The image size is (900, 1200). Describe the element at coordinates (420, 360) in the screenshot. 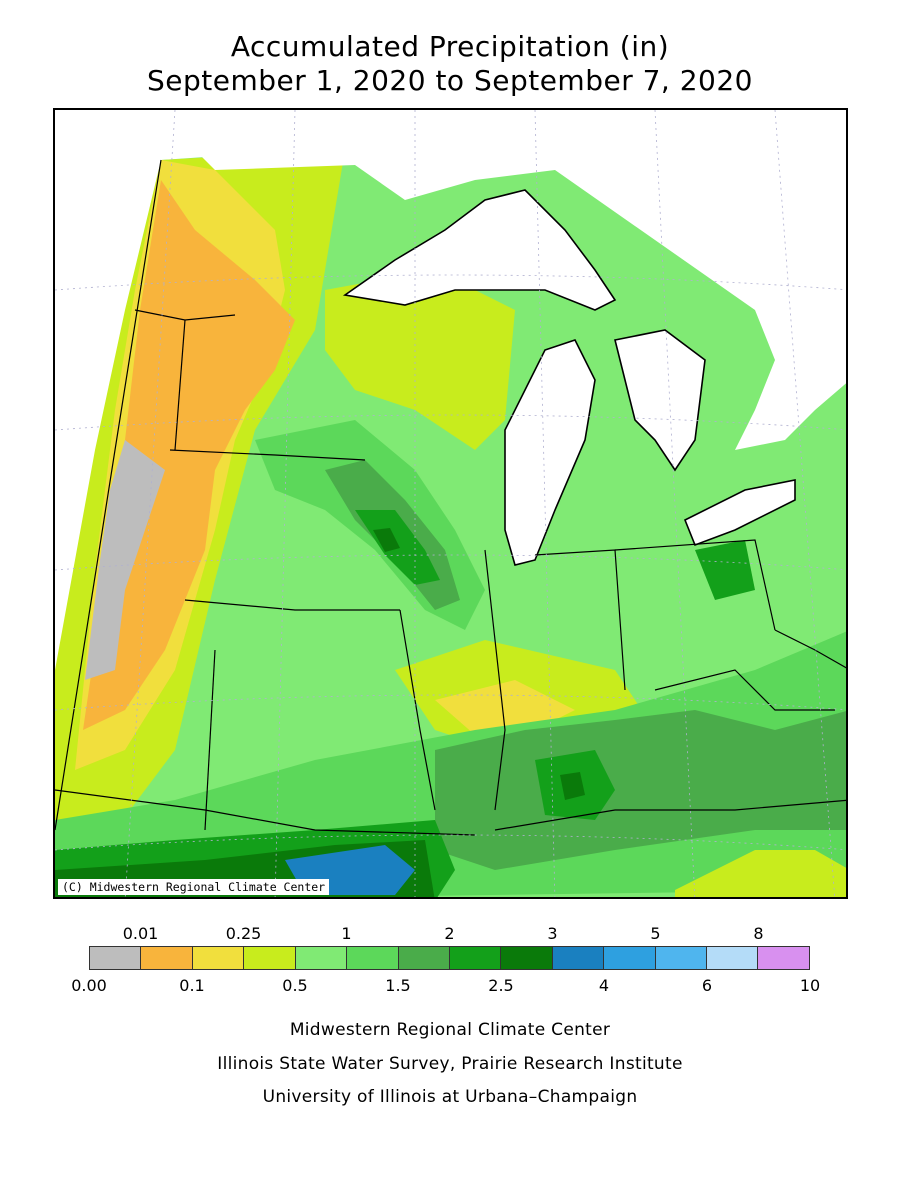

I see `zone-north-light` at that location.